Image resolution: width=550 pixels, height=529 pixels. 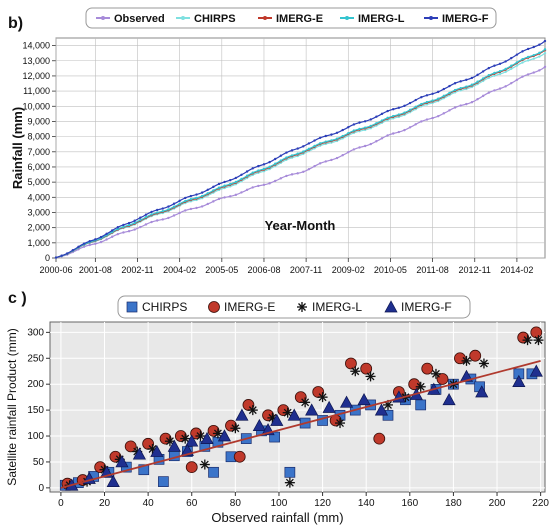 I want to click on y-axis-title-c: Satellite rainfall Product (mm), so click(x=12, y=406).